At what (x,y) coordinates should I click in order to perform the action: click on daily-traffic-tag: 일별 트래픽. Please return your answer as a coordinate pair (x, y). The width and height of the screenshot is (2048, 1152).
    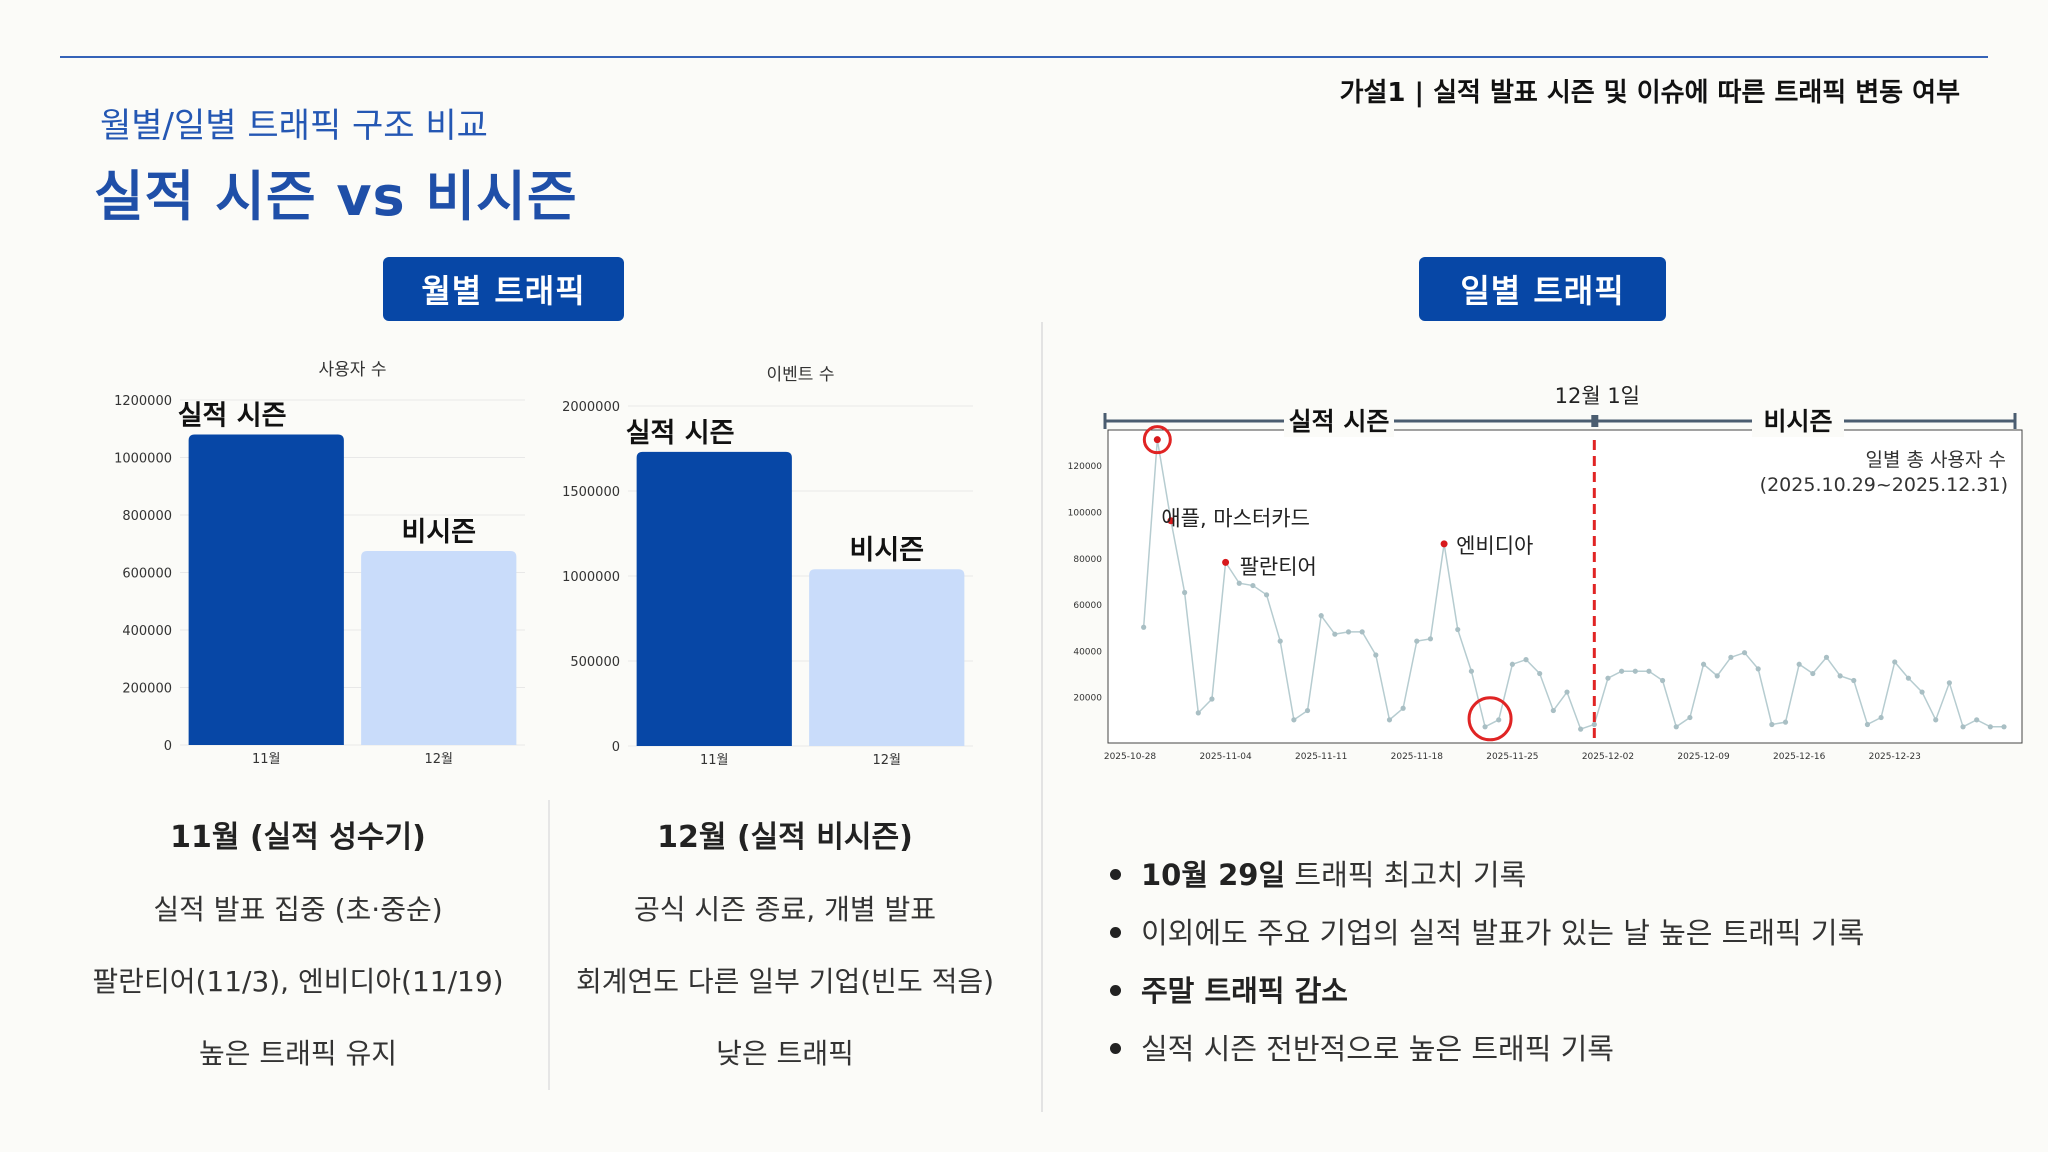
    Looking at the image, I should click on (1542, 289).